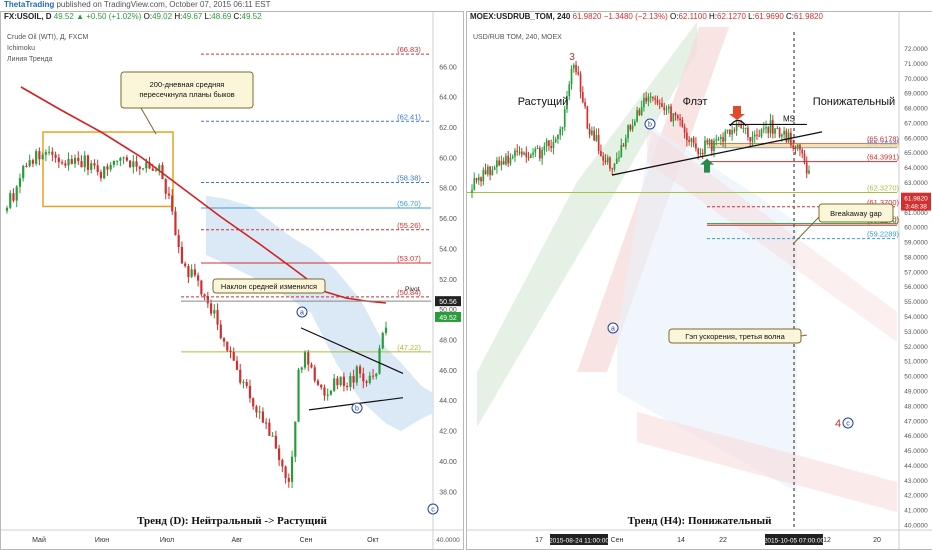  What do you see at coordinates (409, 292) in the screenshot?
I see `oil-level-label: (50.84)` at bounding box center [409, 292].